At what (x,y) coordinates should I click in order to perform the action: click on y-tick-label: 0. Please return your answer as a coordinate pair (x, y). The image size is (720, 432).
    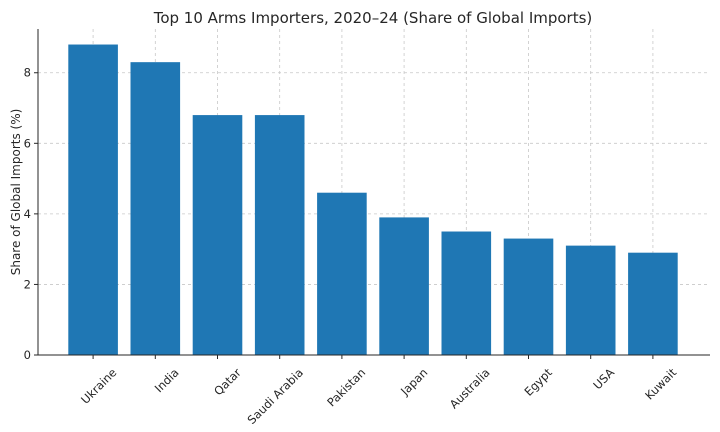
    Looking at the image, I should click on (27, 355).